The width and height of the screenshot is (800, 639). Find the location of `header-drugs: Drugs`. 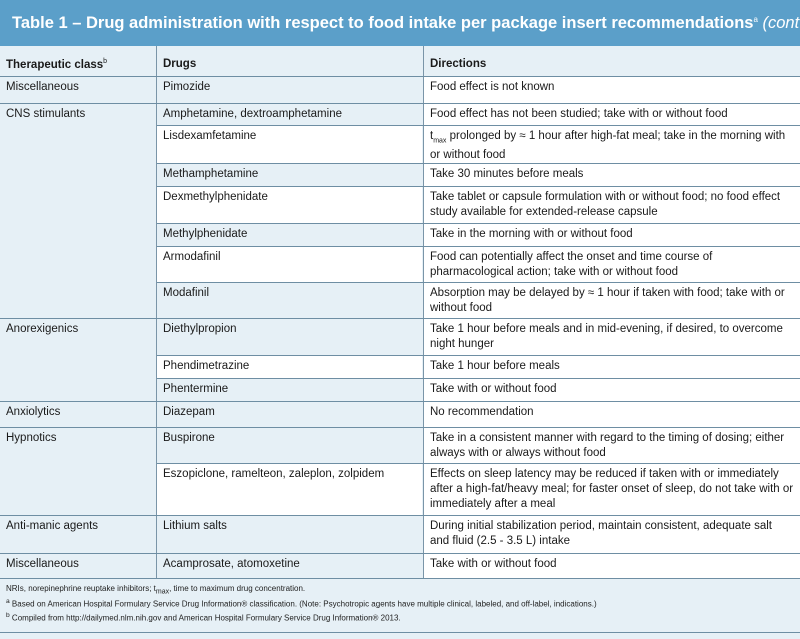

header-drugs: Drugs is located at coordinates (180, 64).